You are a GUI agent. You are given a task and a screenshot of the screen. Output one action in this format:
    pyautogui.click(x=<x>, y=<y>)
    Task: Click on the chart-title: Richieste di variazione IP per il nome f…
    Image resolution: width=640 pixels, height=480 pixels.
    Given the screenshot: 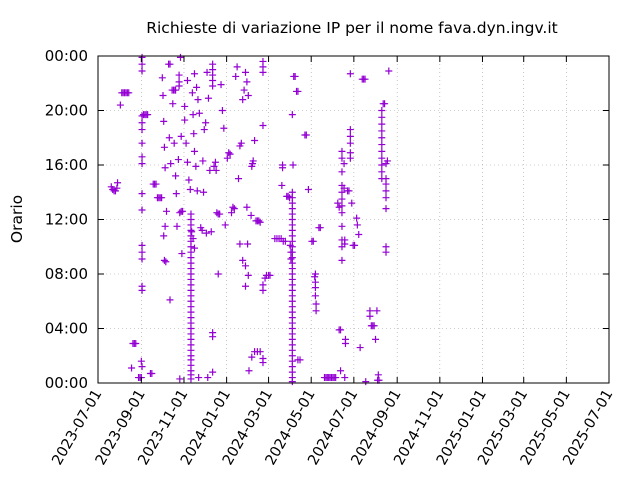 What is the action you would take?
    pyautogui.click(x=352, y=28)
    